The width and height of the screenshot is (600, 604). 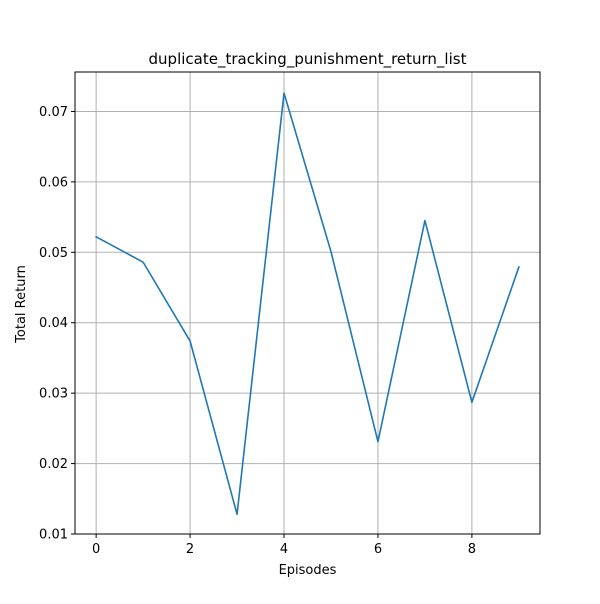 I want to click on x-tick-label: 6, so click(x=378, y=549).